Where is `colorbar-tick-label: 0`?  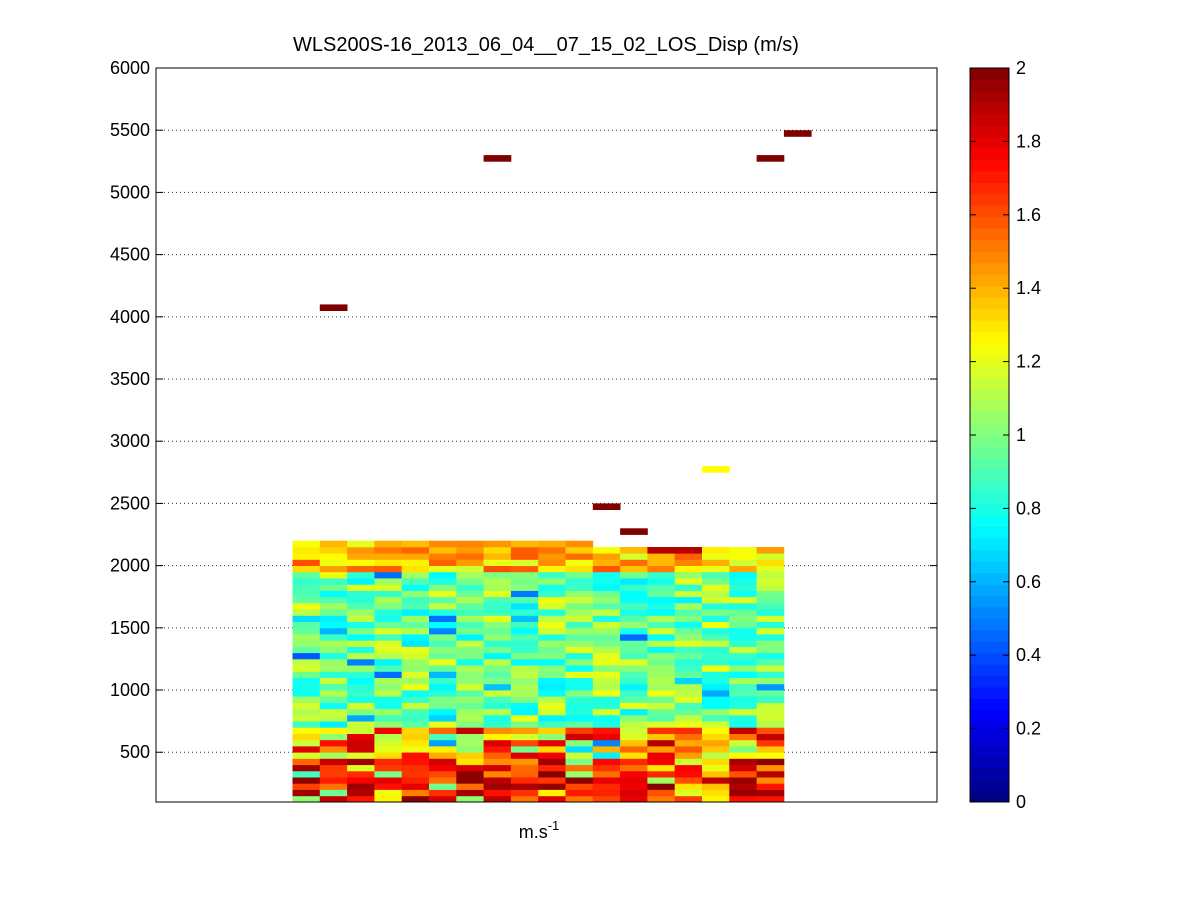
colorbar-tick-label: 0 is located at coordinates (1021, 802).